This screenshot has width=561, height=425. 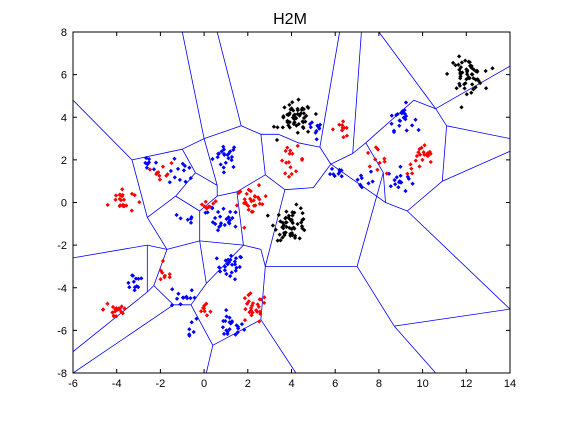 I want to click on x-tick-label: 12, so click(x=466, y=384).